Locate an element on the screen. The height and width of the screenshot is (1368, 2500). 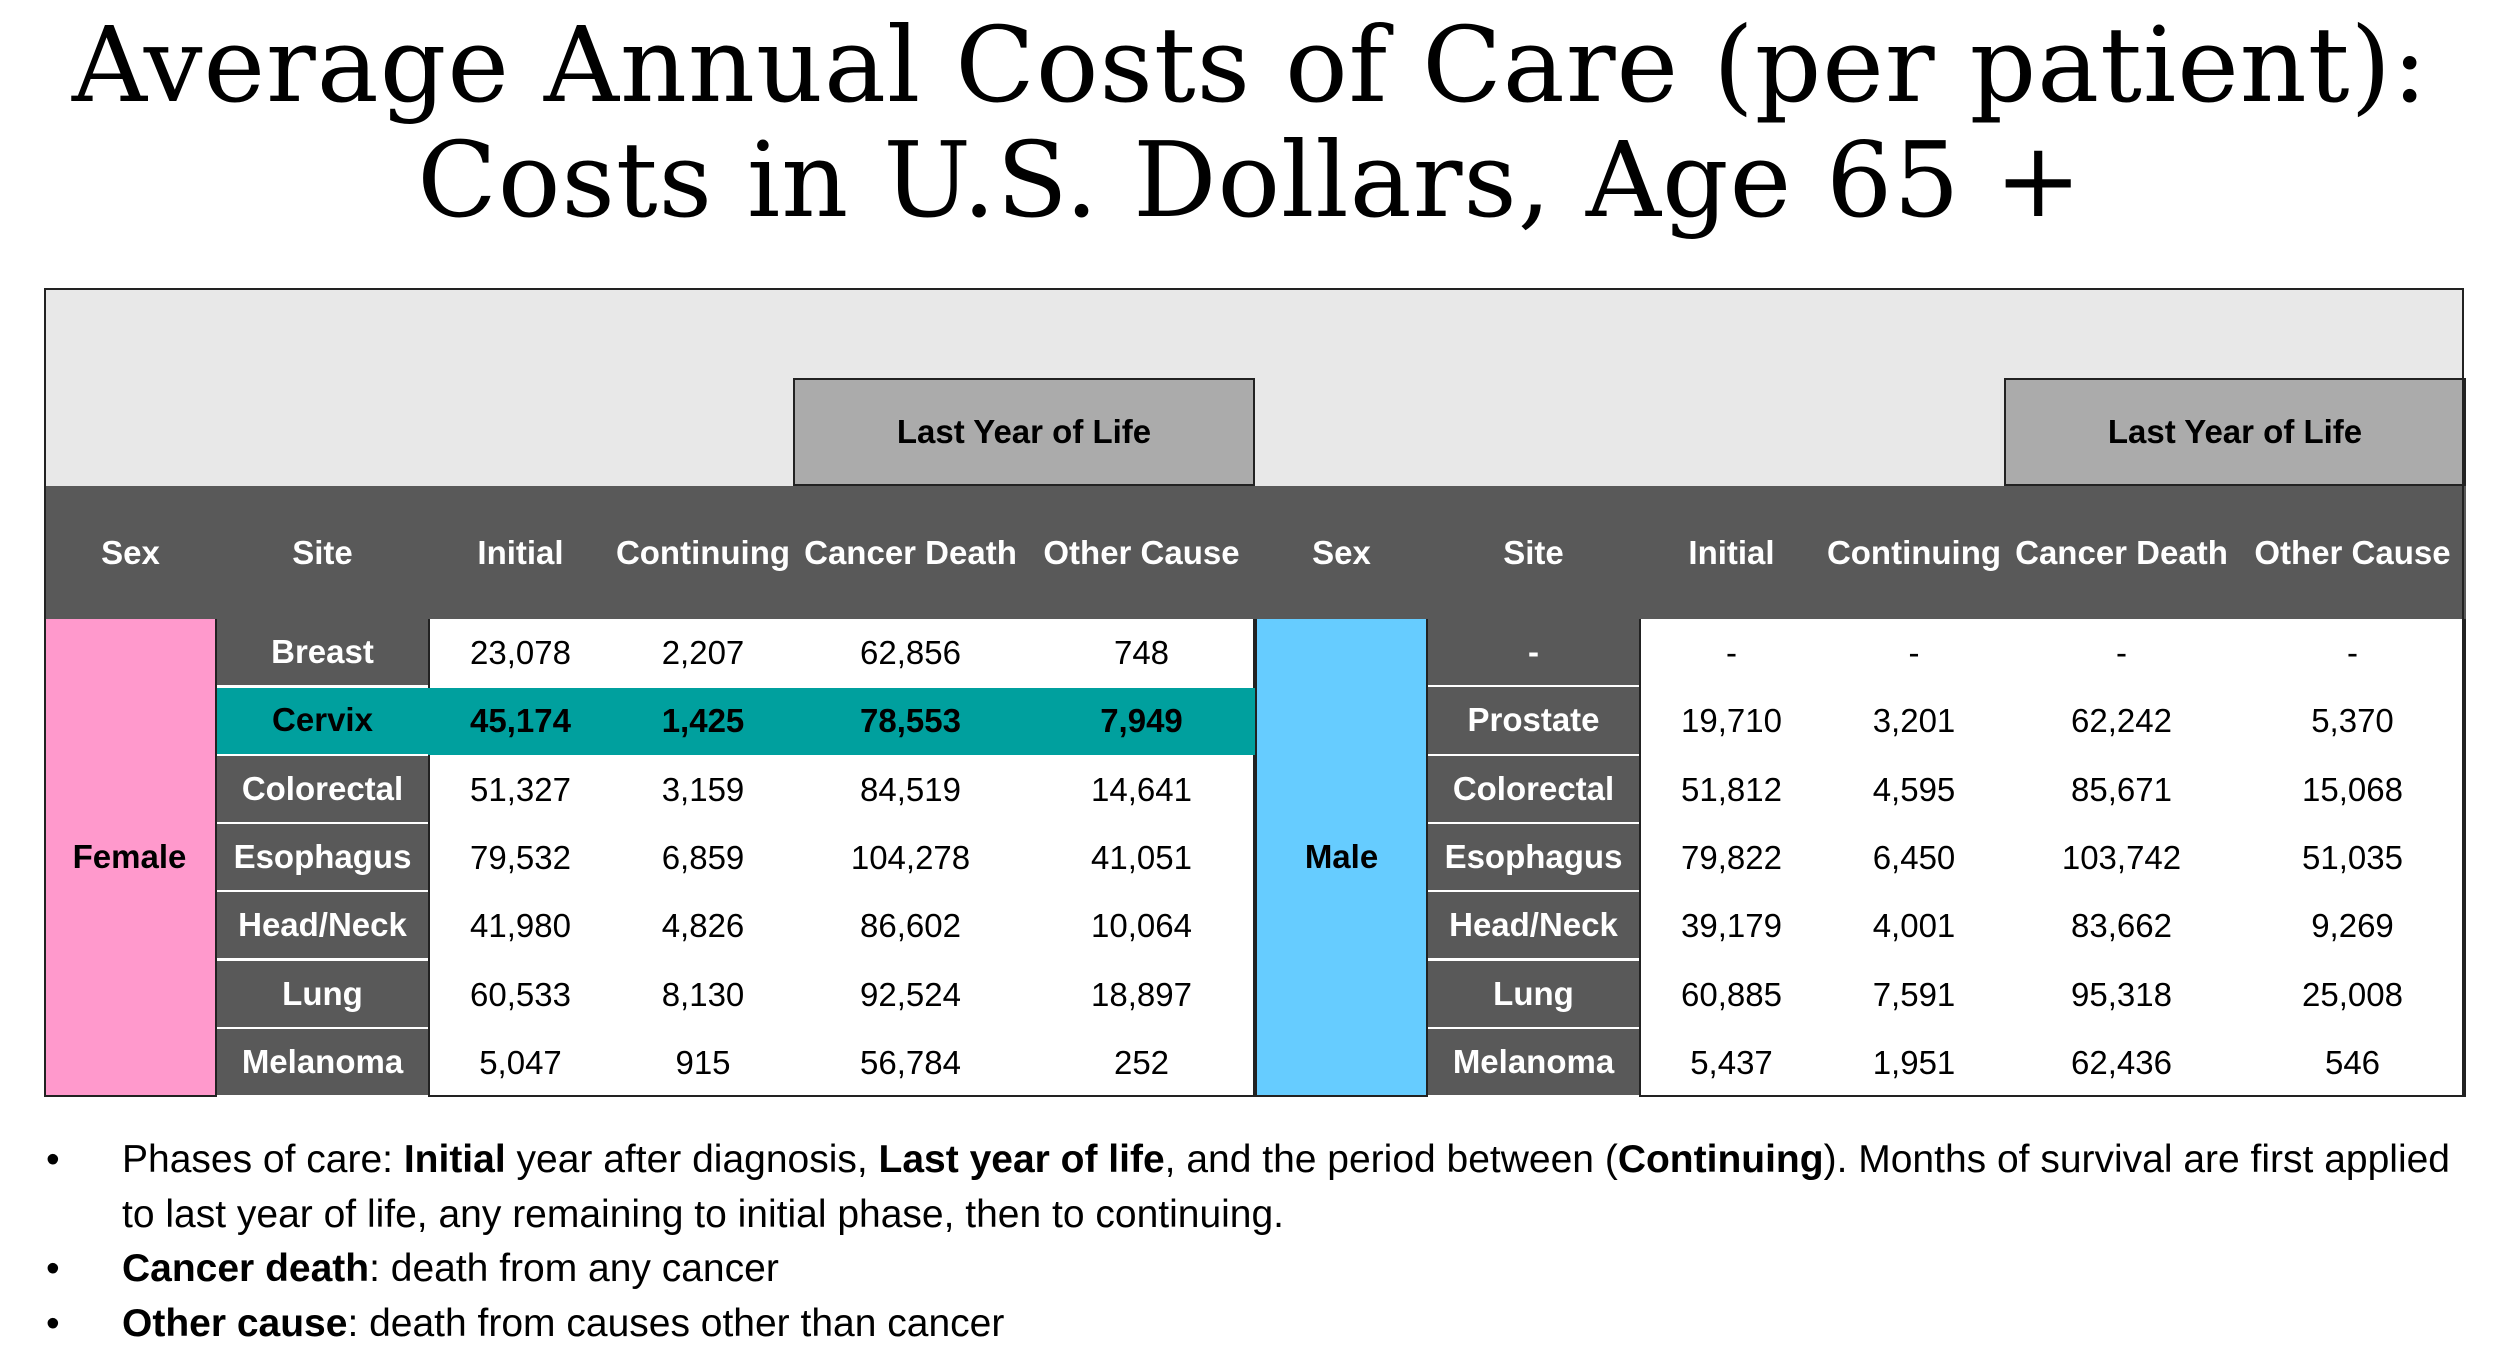
value-cell-initial: 51,812 is located at coordinates (1731, 789).